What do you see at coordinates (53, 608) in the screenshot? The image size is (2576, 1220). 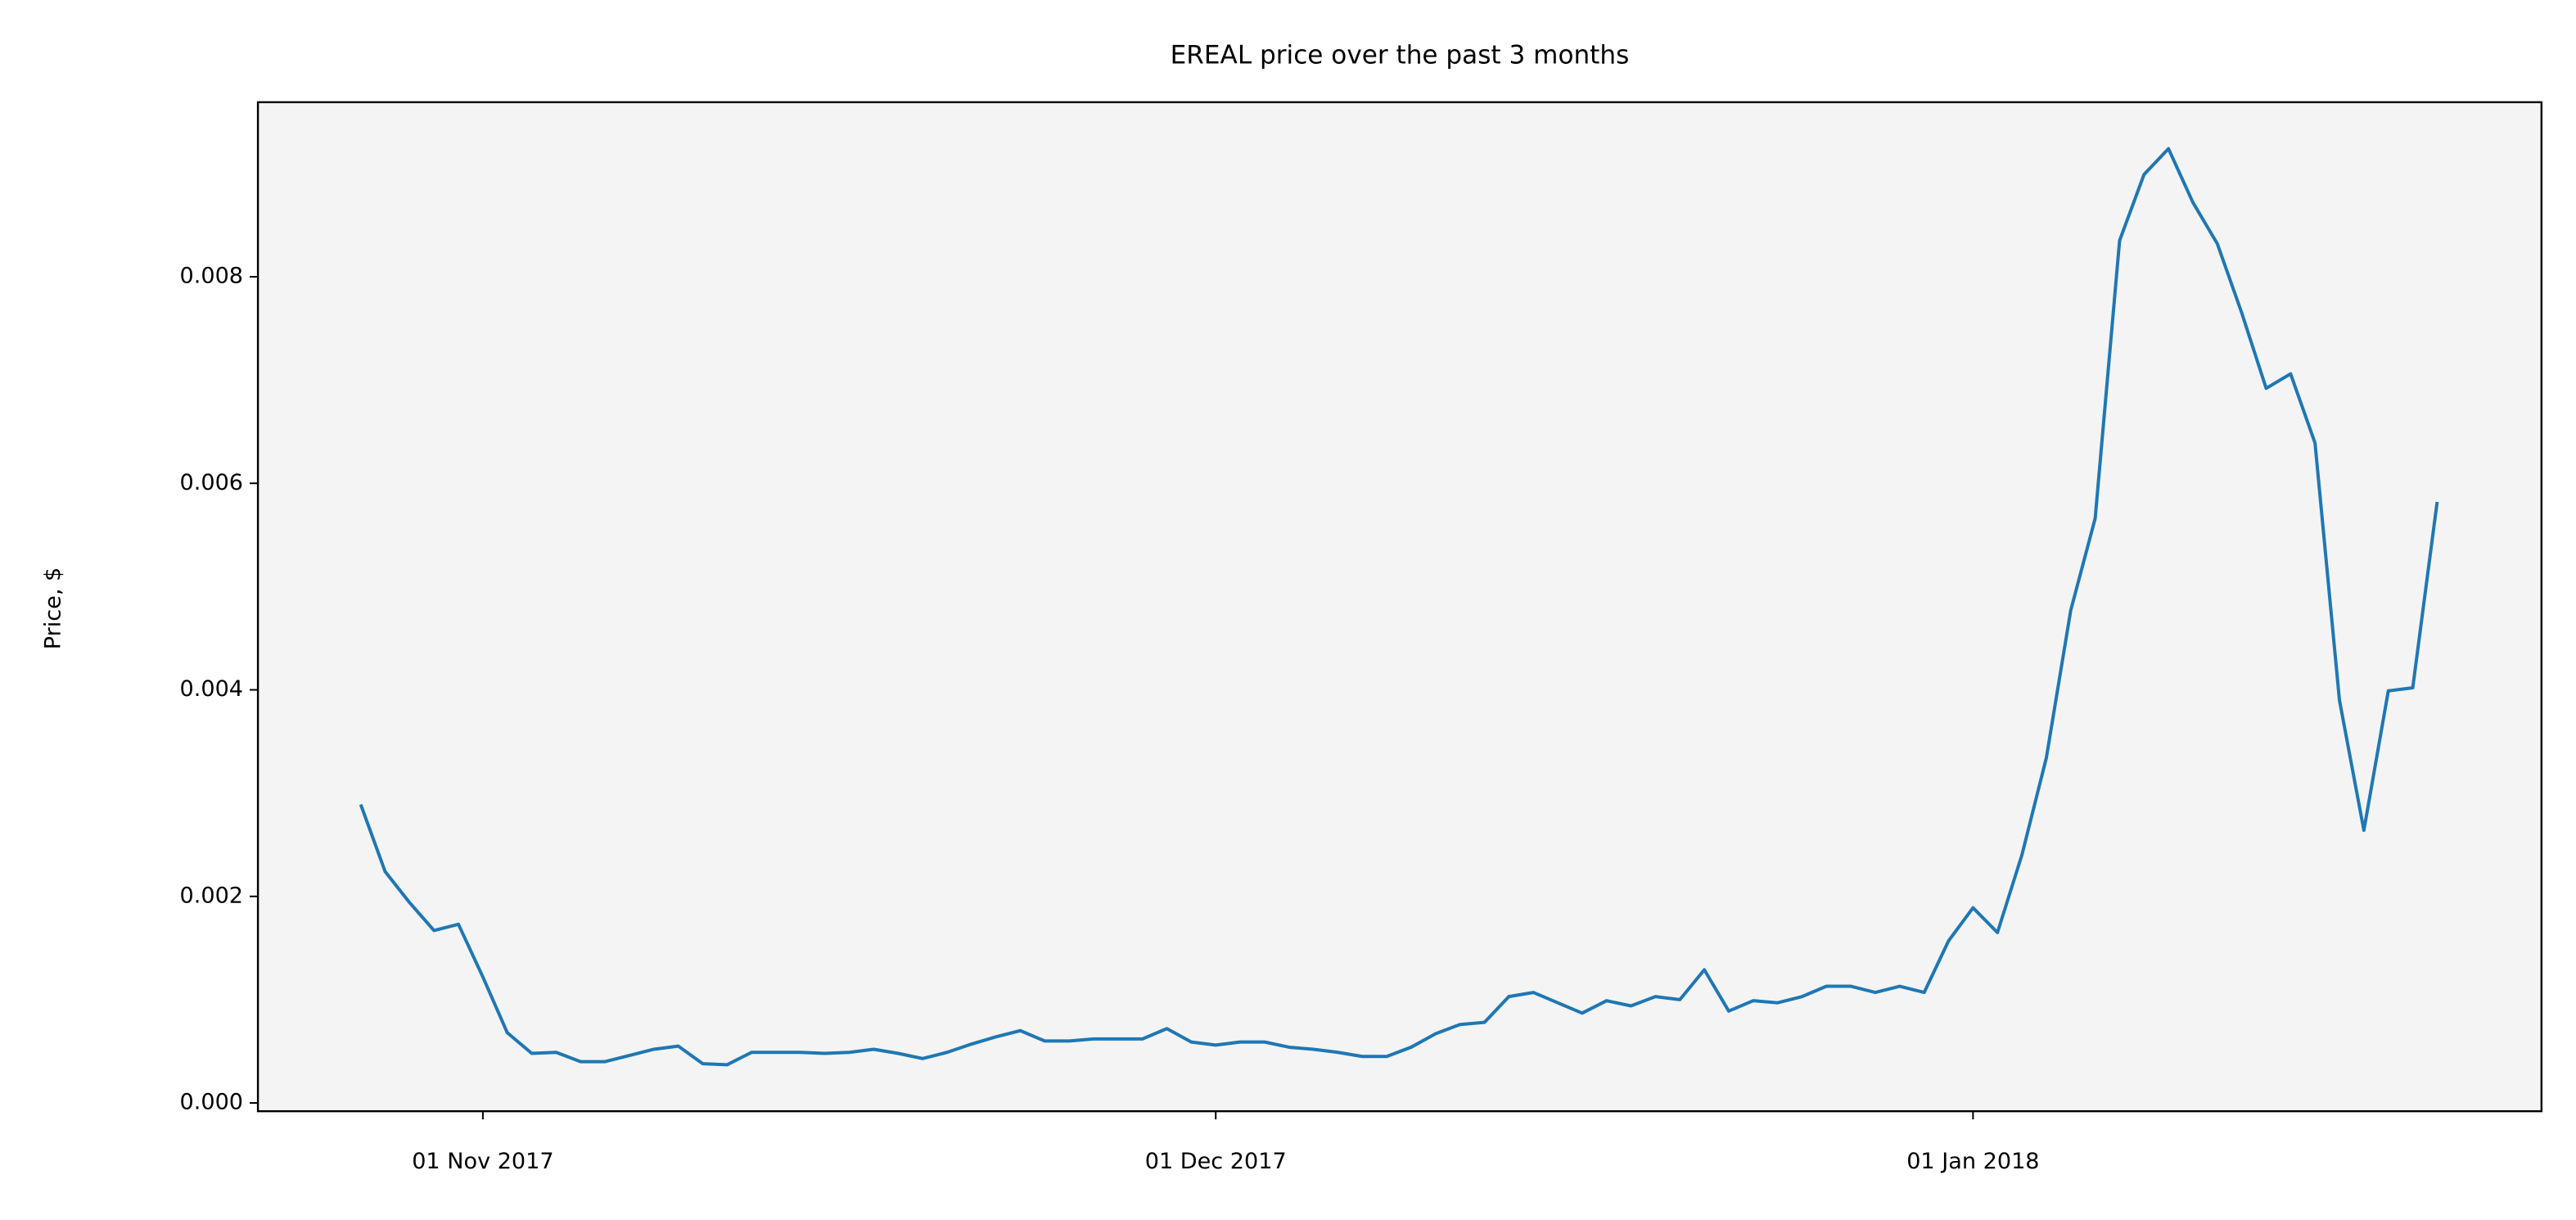 I see `y-axis-label: Price, $` at bounding box center [53, 608].